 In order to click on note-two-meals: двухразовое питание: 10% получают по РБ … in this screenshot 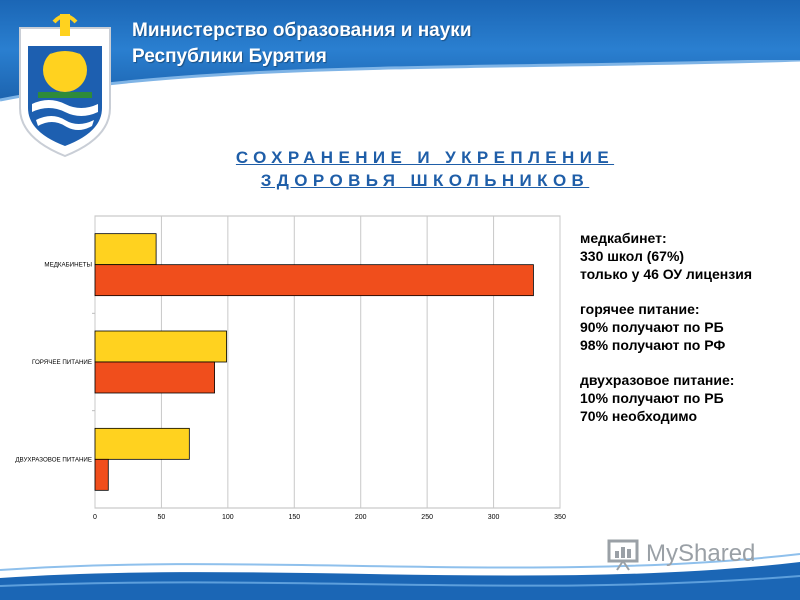, I will do `click(687, 398)`.